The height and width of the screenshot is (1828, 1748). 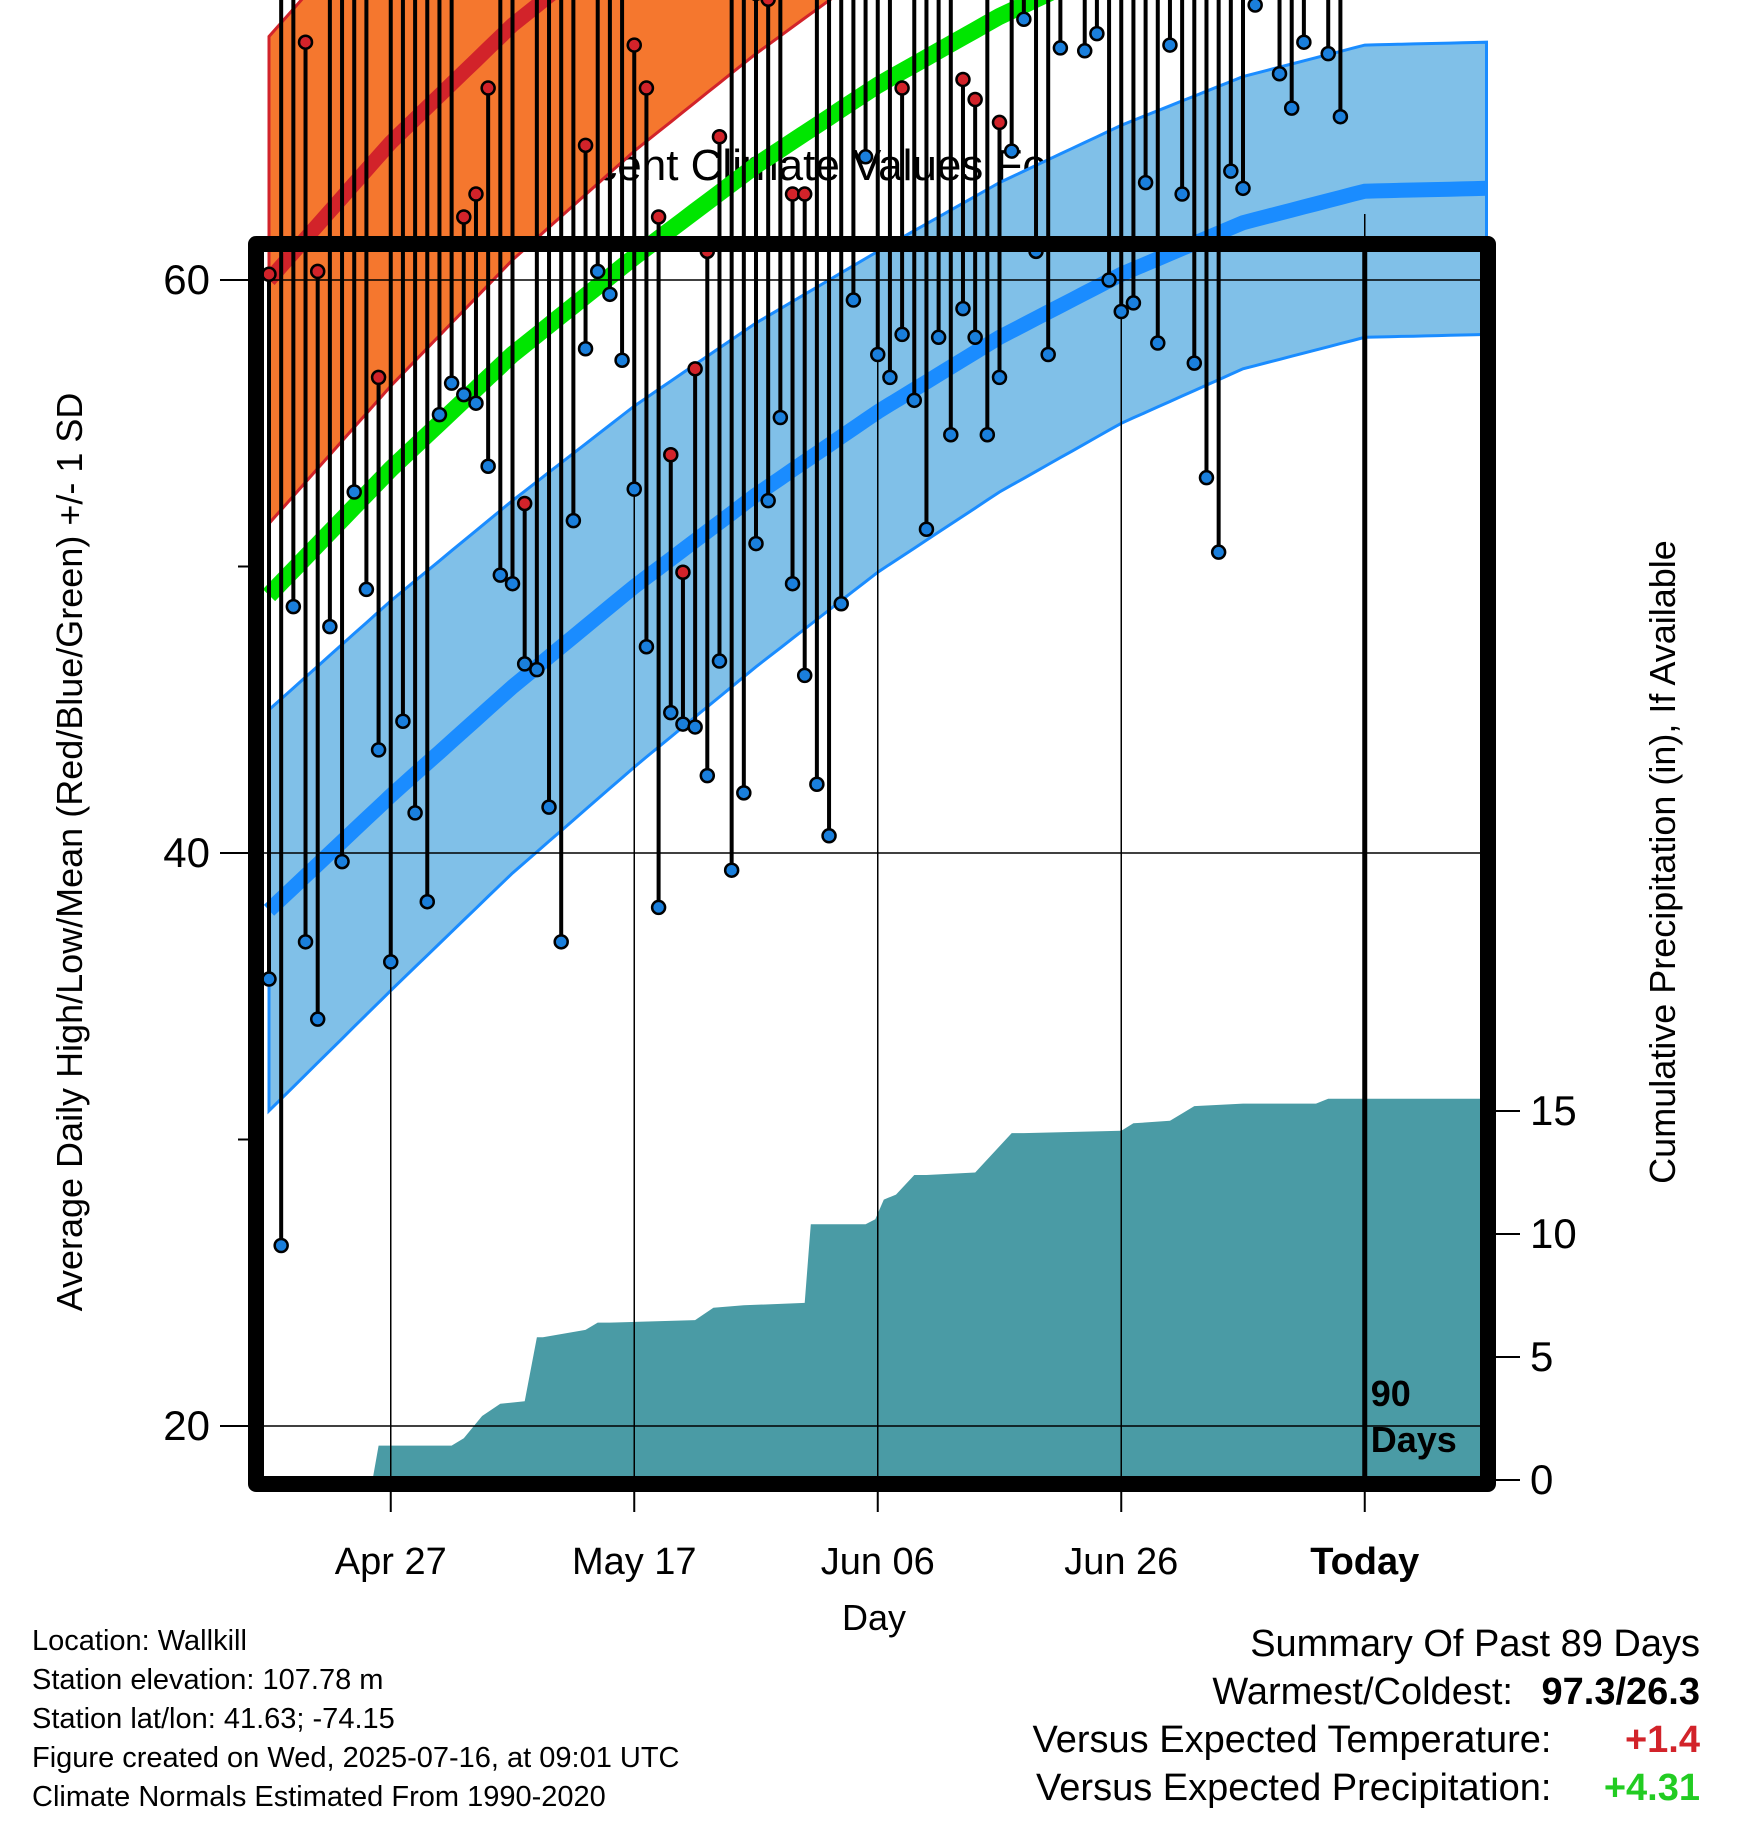 I want to click on summary-title: Summary Of Past 89 Days, so click(x=1475, y=1644).